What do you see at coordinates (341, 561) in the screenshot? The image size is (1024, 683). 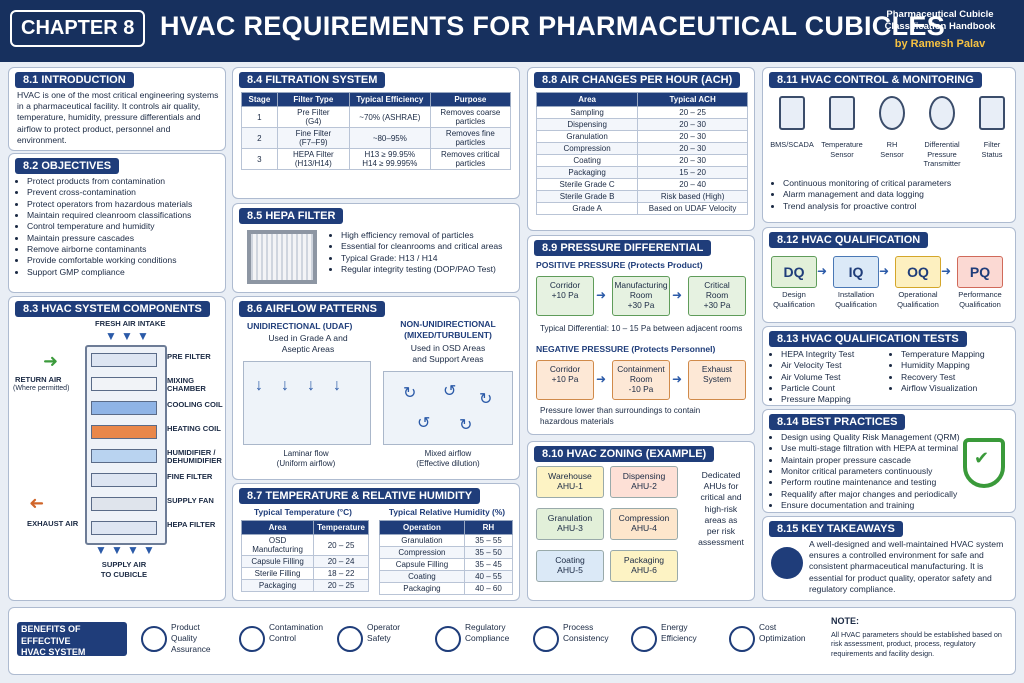 I see `cell: 20 – 24` at bounding box center [341, 561].